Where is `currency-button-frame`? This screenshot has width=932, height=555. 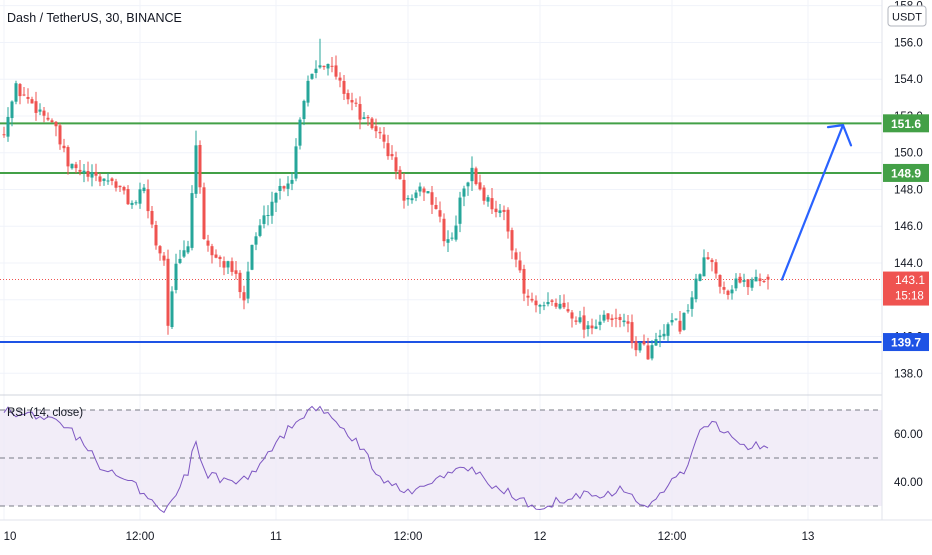 currency-button-frame is located at coordinates (907, 16).